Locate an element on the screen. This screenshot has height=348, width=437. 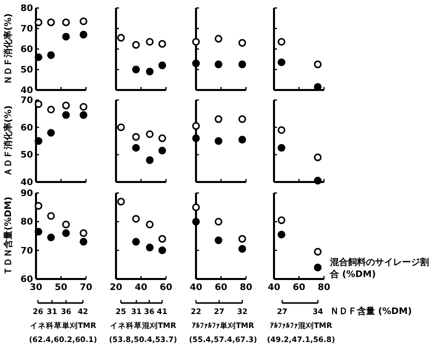
x-tick-label: 30 is located at coordinates (36, 288).